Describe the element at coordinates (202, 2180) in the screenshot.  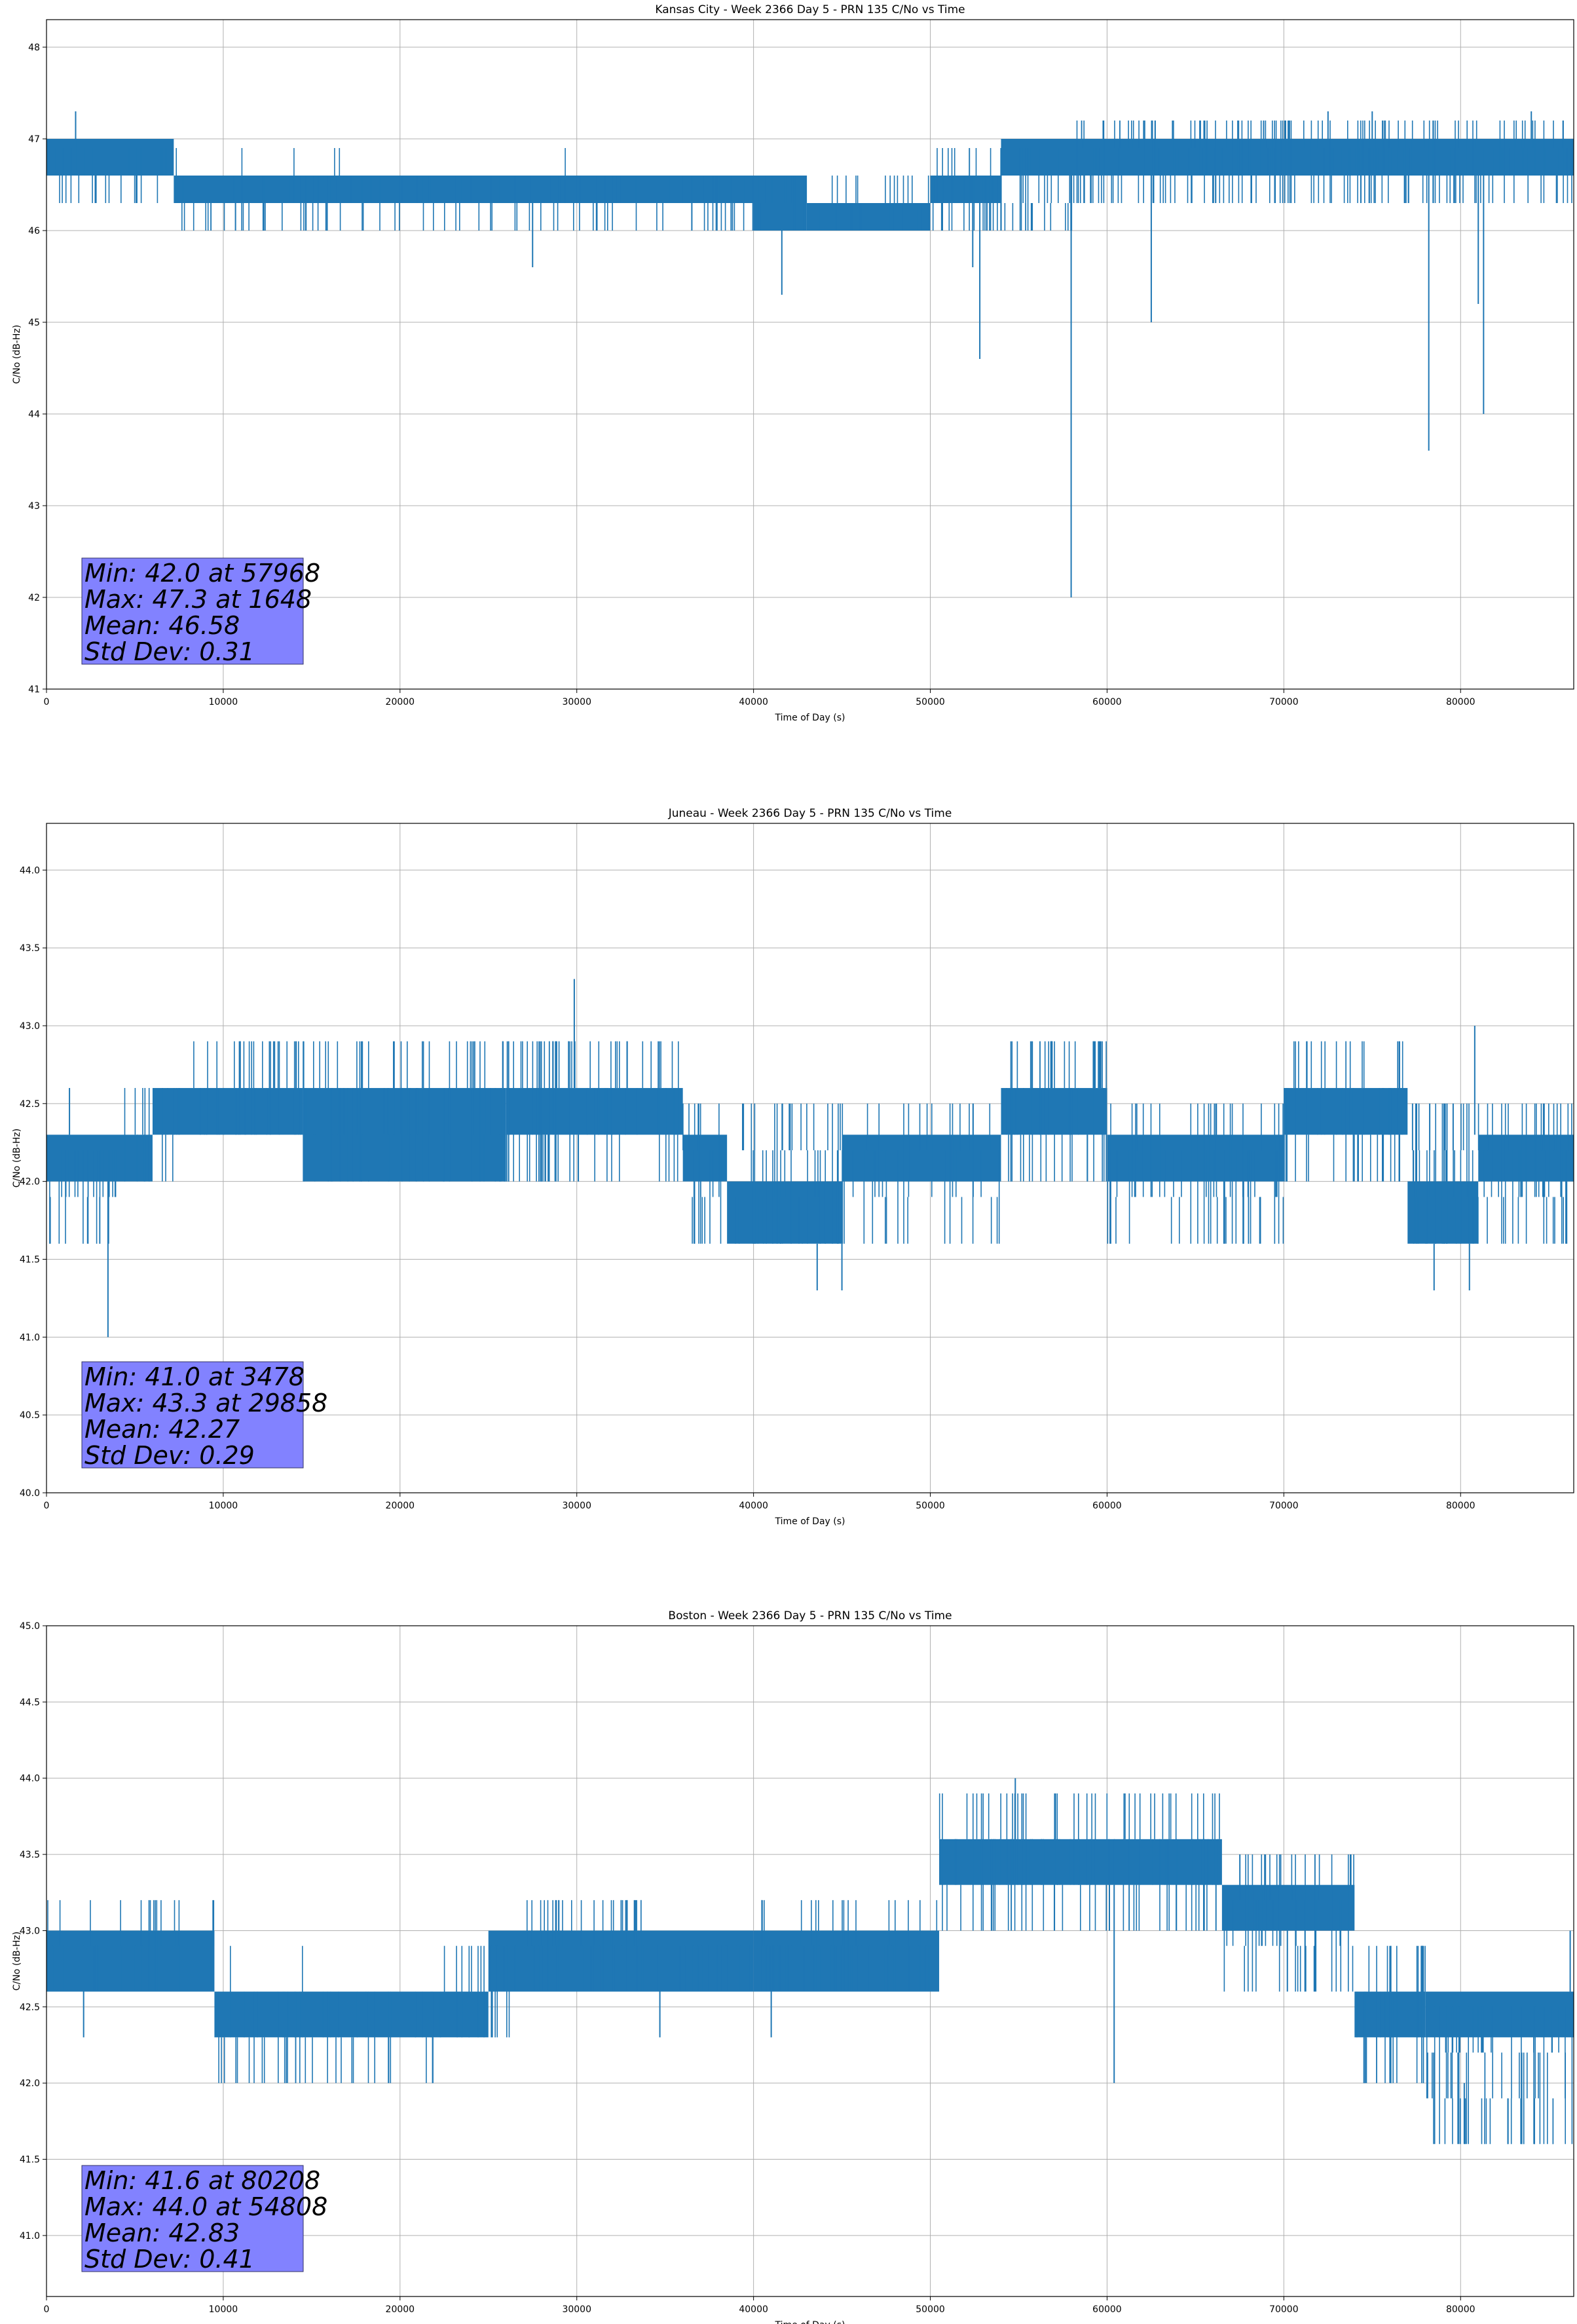
I see `stats-line-0: Min: 41.6 at 80208` at that location.